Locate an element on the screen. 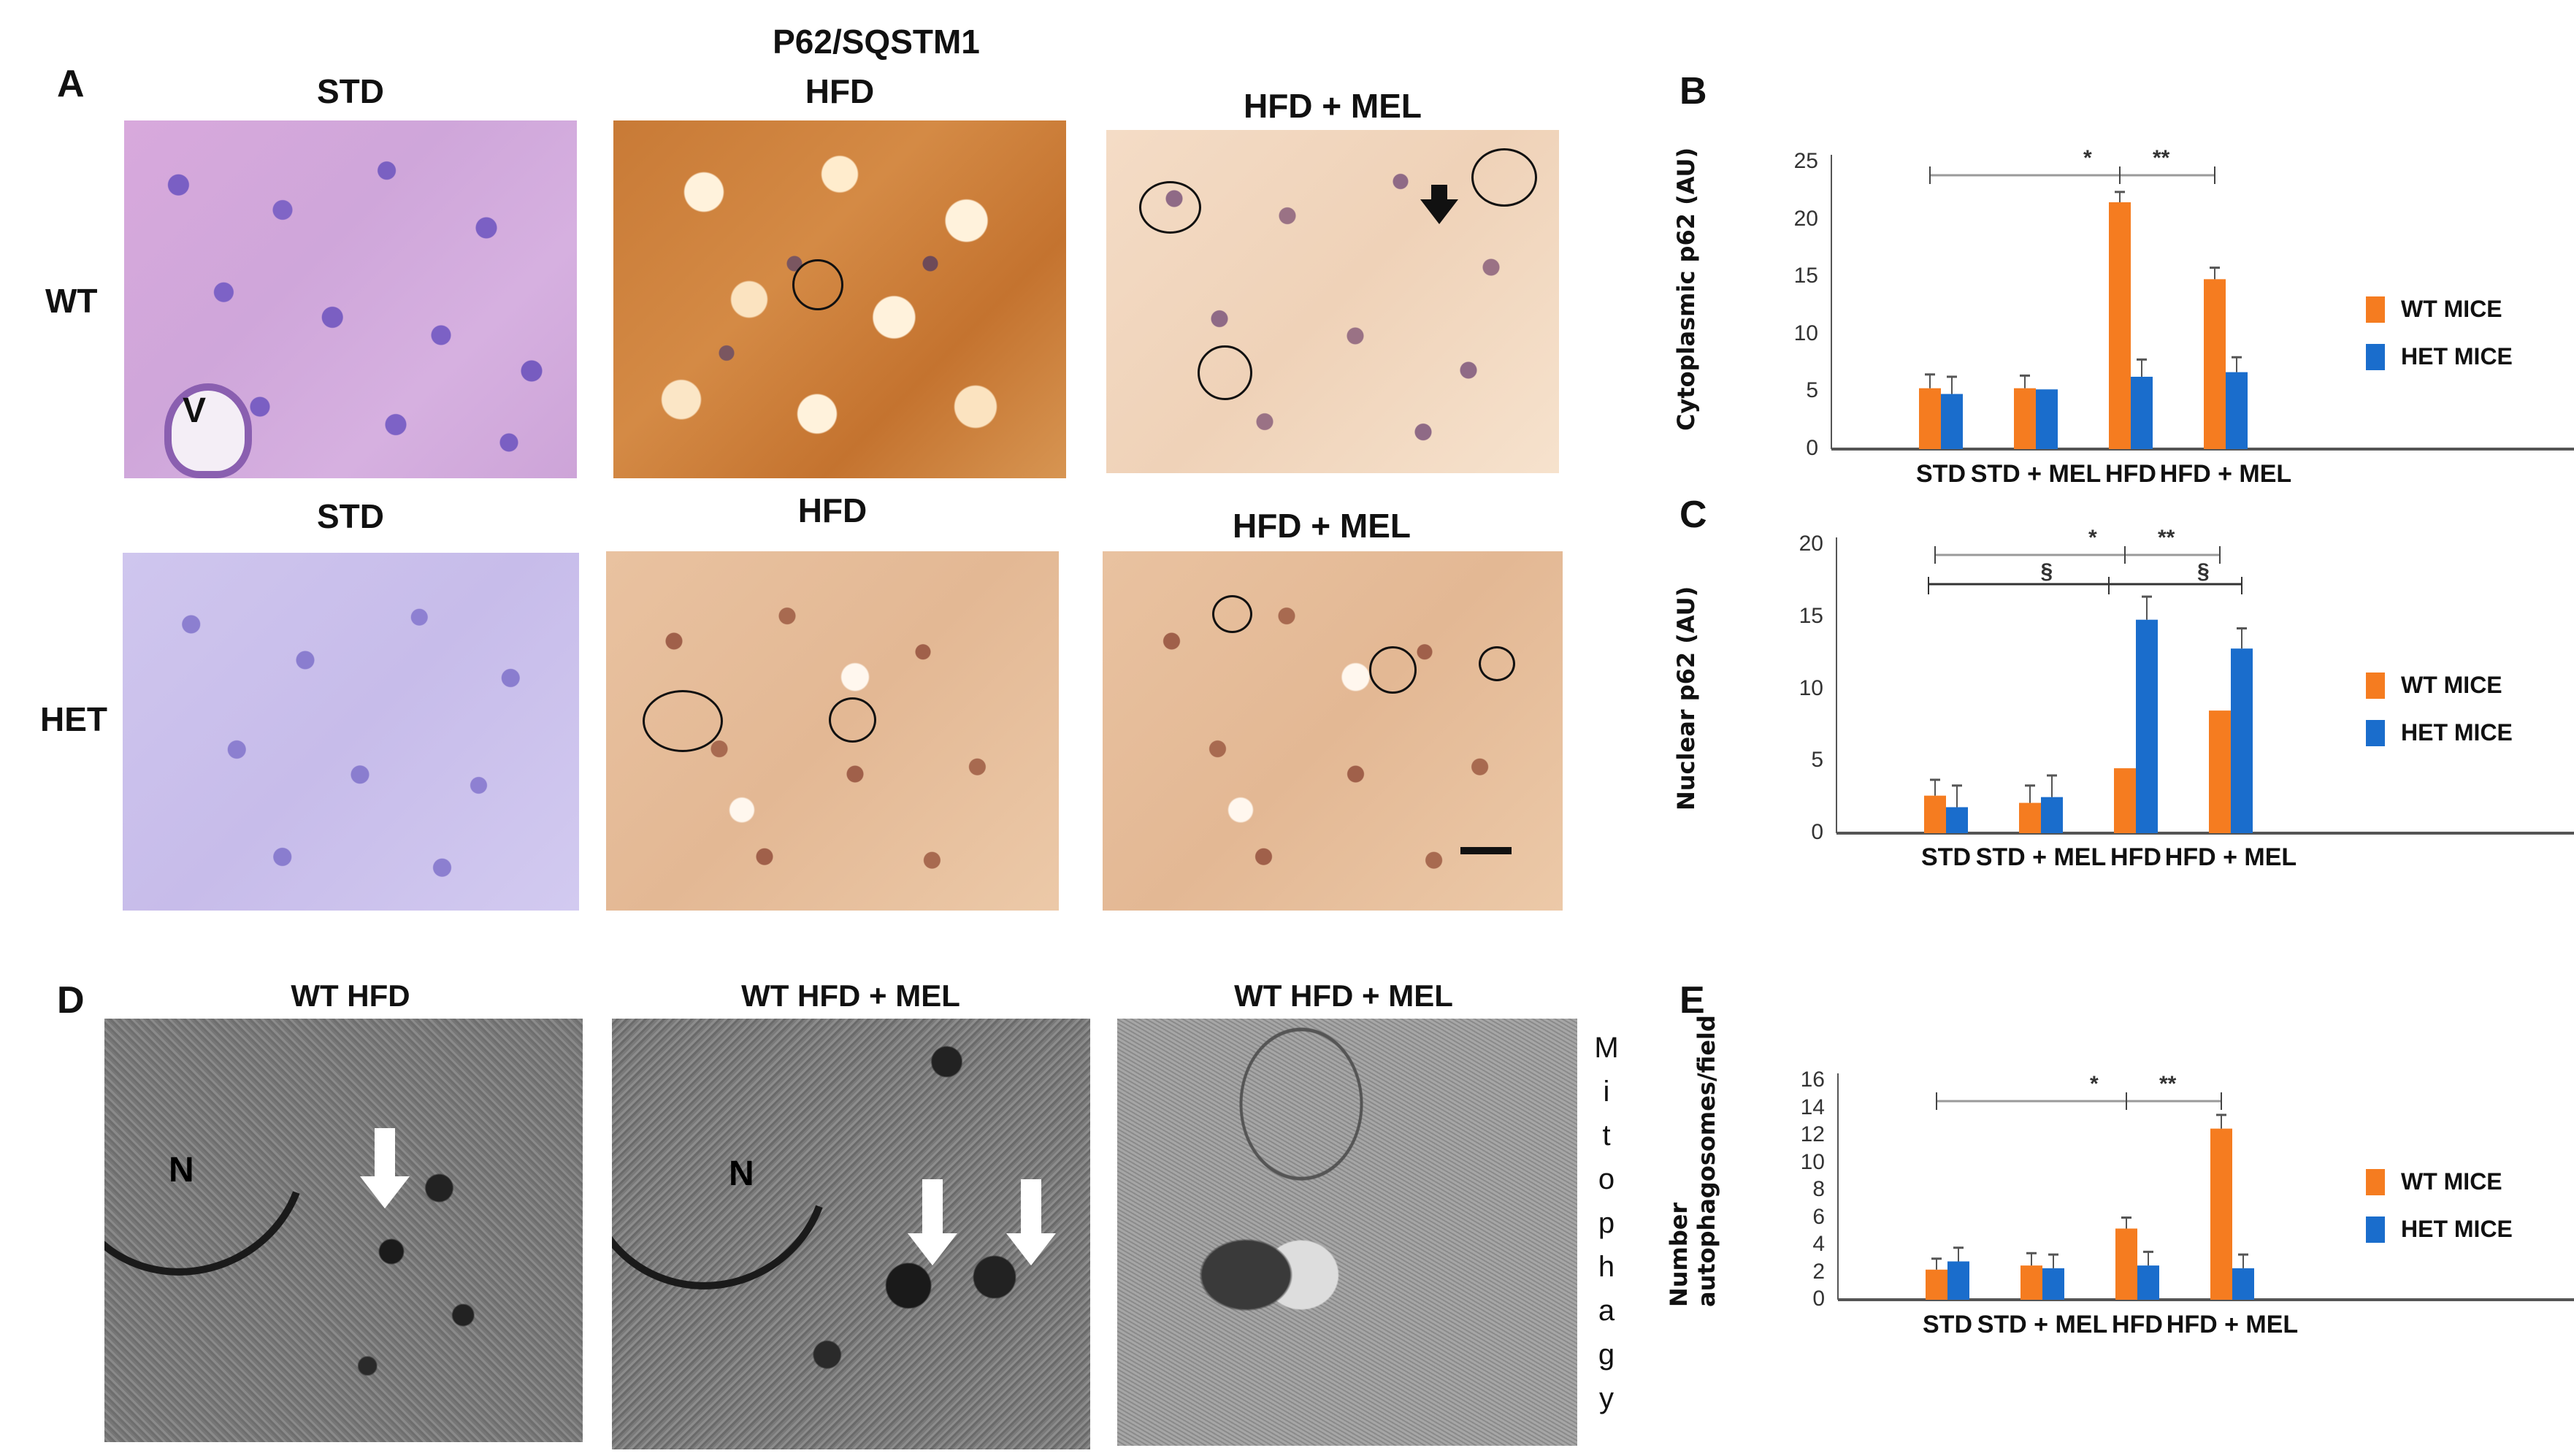 Image resolution: width=2574 pixels, height=1456 pixels. panel-d-title-1: WT HFD is located at coordinates (350, 995).